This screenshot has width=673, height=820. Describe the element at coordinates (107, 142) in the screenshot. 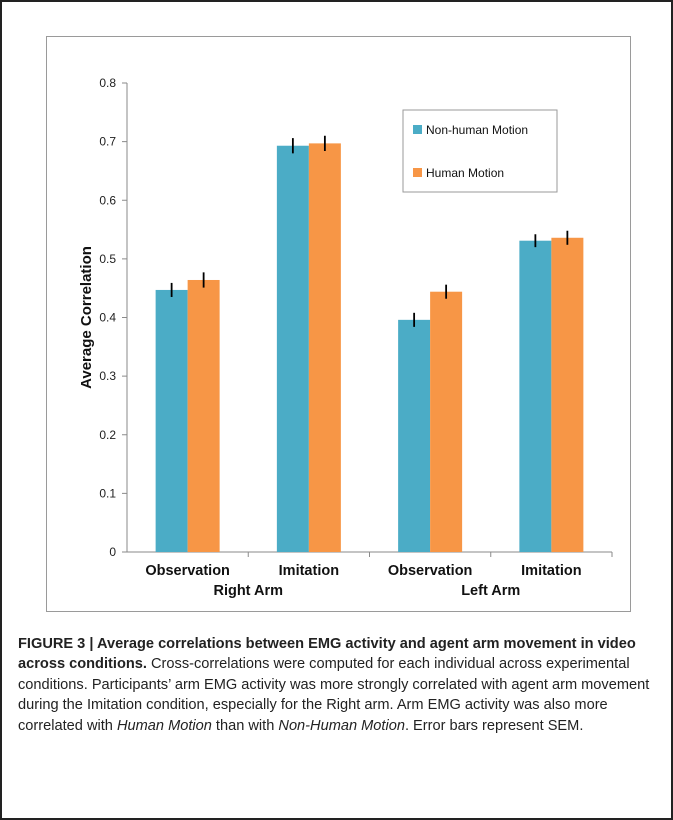

I see `y-tick-label: 0.7` at that location.